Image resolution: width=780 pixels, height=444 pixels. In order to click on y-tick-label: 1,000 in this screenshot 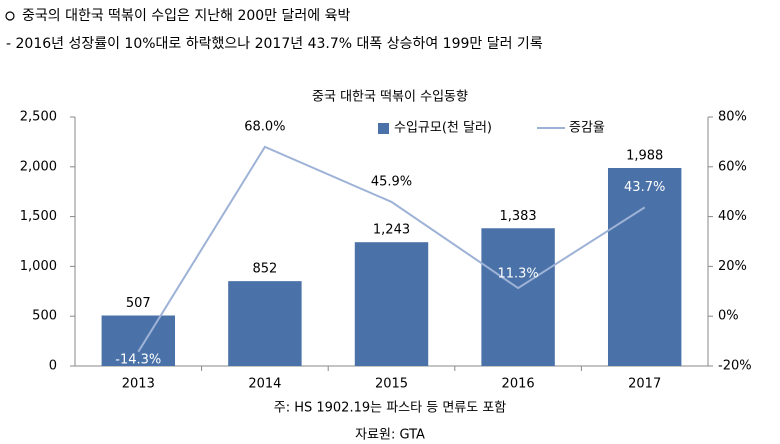, I will do `click(38, 266)`.